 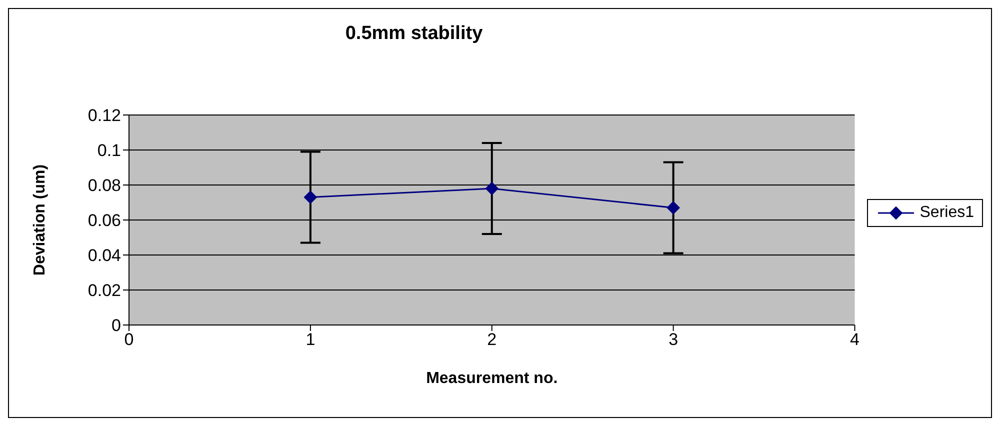 I want to click on chart-title: 0.5mm stability, so click(x=414, y=34).